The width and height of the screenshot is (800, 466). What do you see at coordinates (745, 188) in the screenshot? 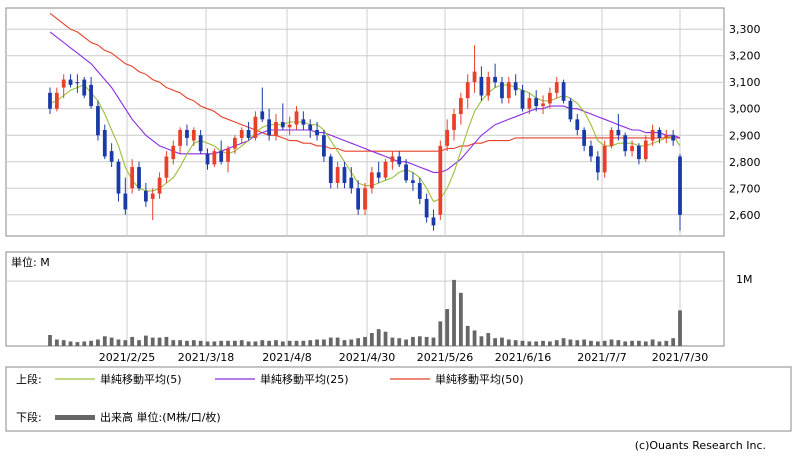
I see `price-y-tick-label: 2,700` at bounding box center [745, 188].